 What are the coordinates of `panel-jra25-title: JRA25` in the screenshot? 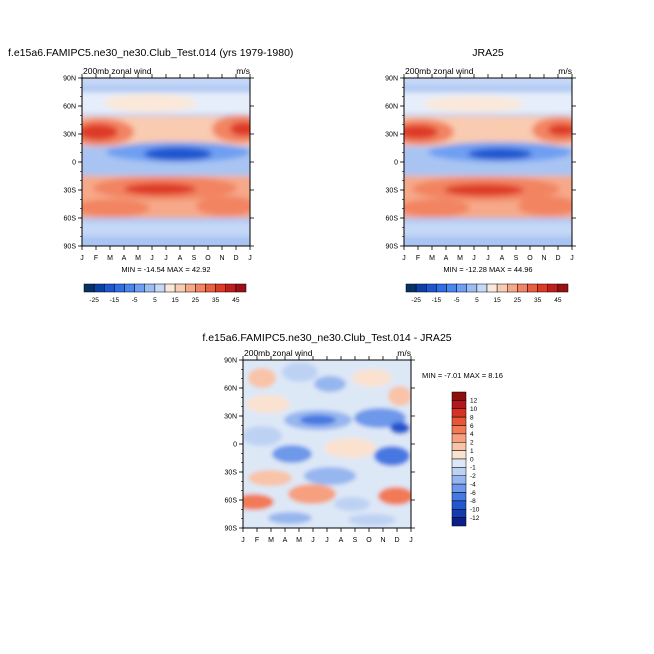 It's located at (488, 53).